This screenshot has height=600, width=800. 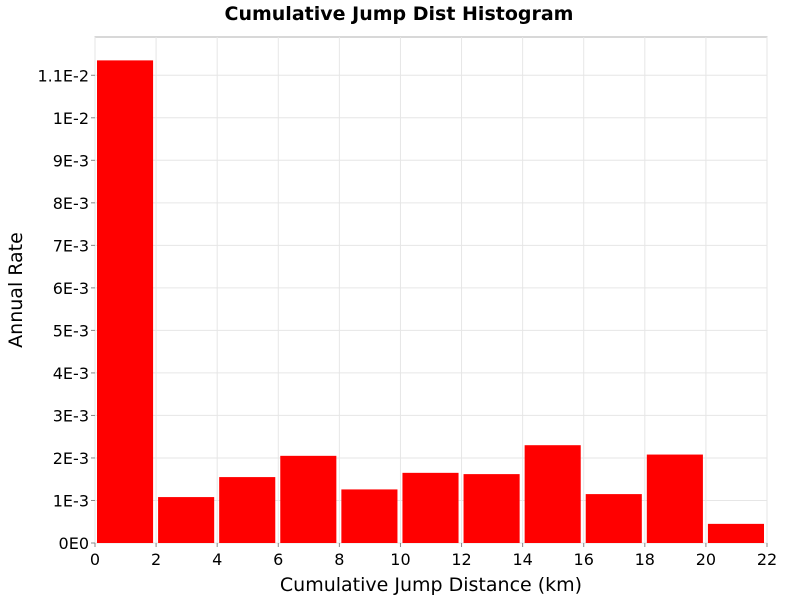 I want to click on x-tick-label: 8, so click(x=339, y=559).